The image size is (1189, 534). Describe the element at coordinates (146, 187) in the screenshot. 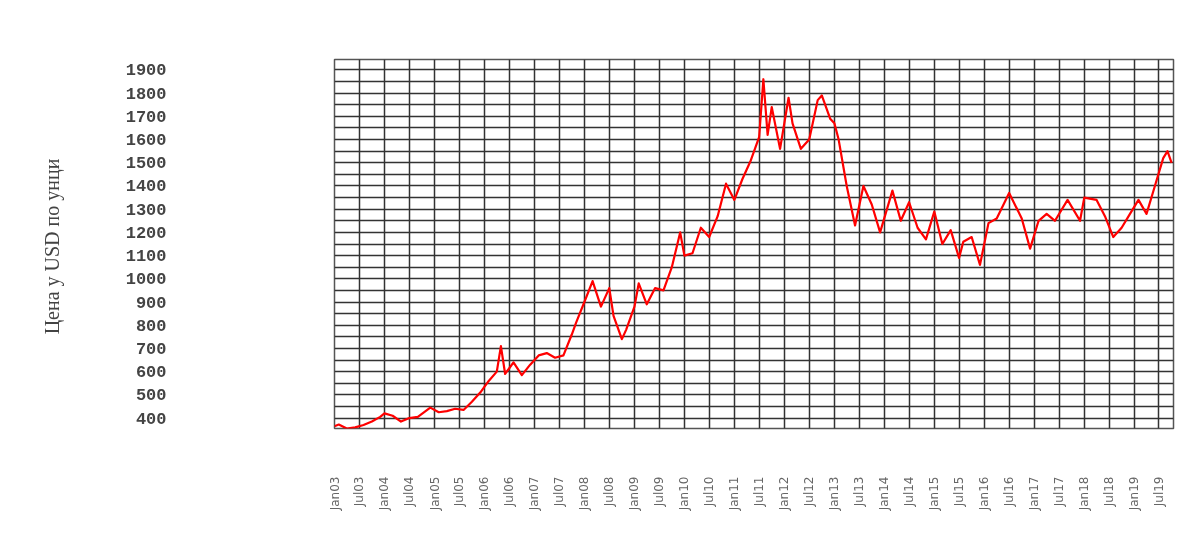

I see `y-tick-label: 1400` at that location.